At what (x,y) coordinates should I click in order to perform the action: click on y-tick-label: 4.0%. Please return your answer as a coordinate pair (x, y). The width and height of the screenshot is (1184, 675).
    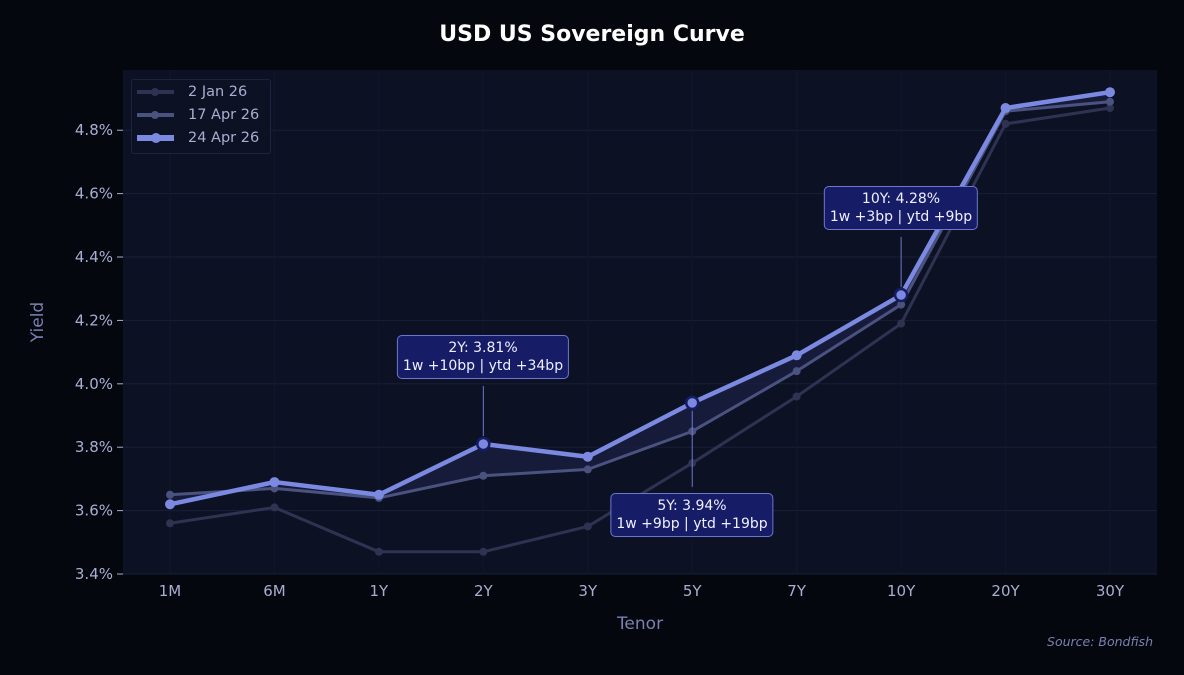
    Looking at the image, I should click on (94, 384).